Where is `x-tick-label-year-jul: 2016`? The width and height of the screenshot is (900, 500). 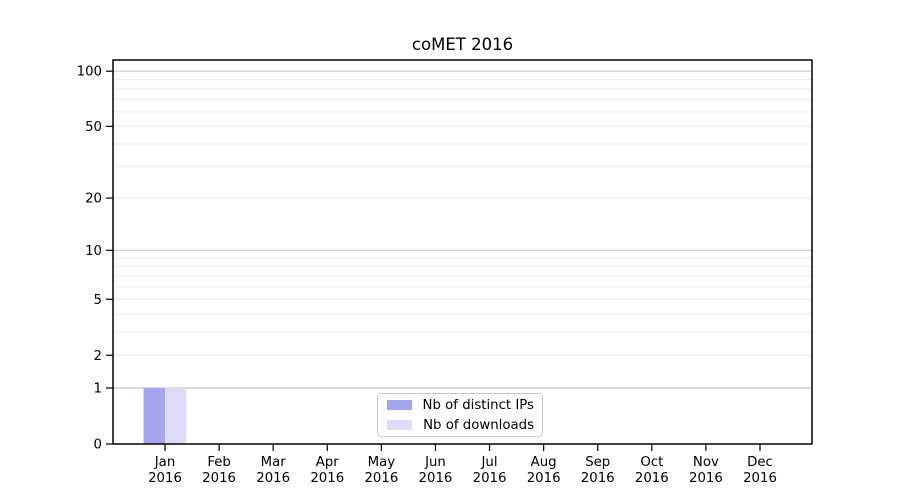
x-tick-label-year-jul: 2016 is located at coordinates (490, 478).